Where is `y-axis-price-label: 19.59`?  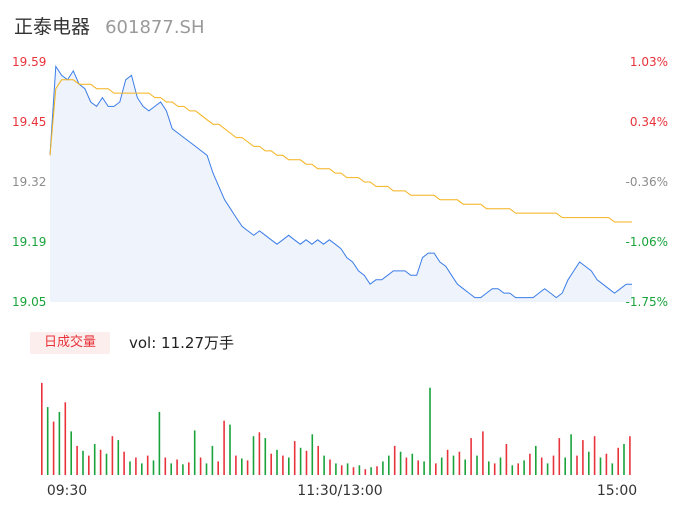
y-axis-price-label: 19.59 is located at coordinates (29, 62).